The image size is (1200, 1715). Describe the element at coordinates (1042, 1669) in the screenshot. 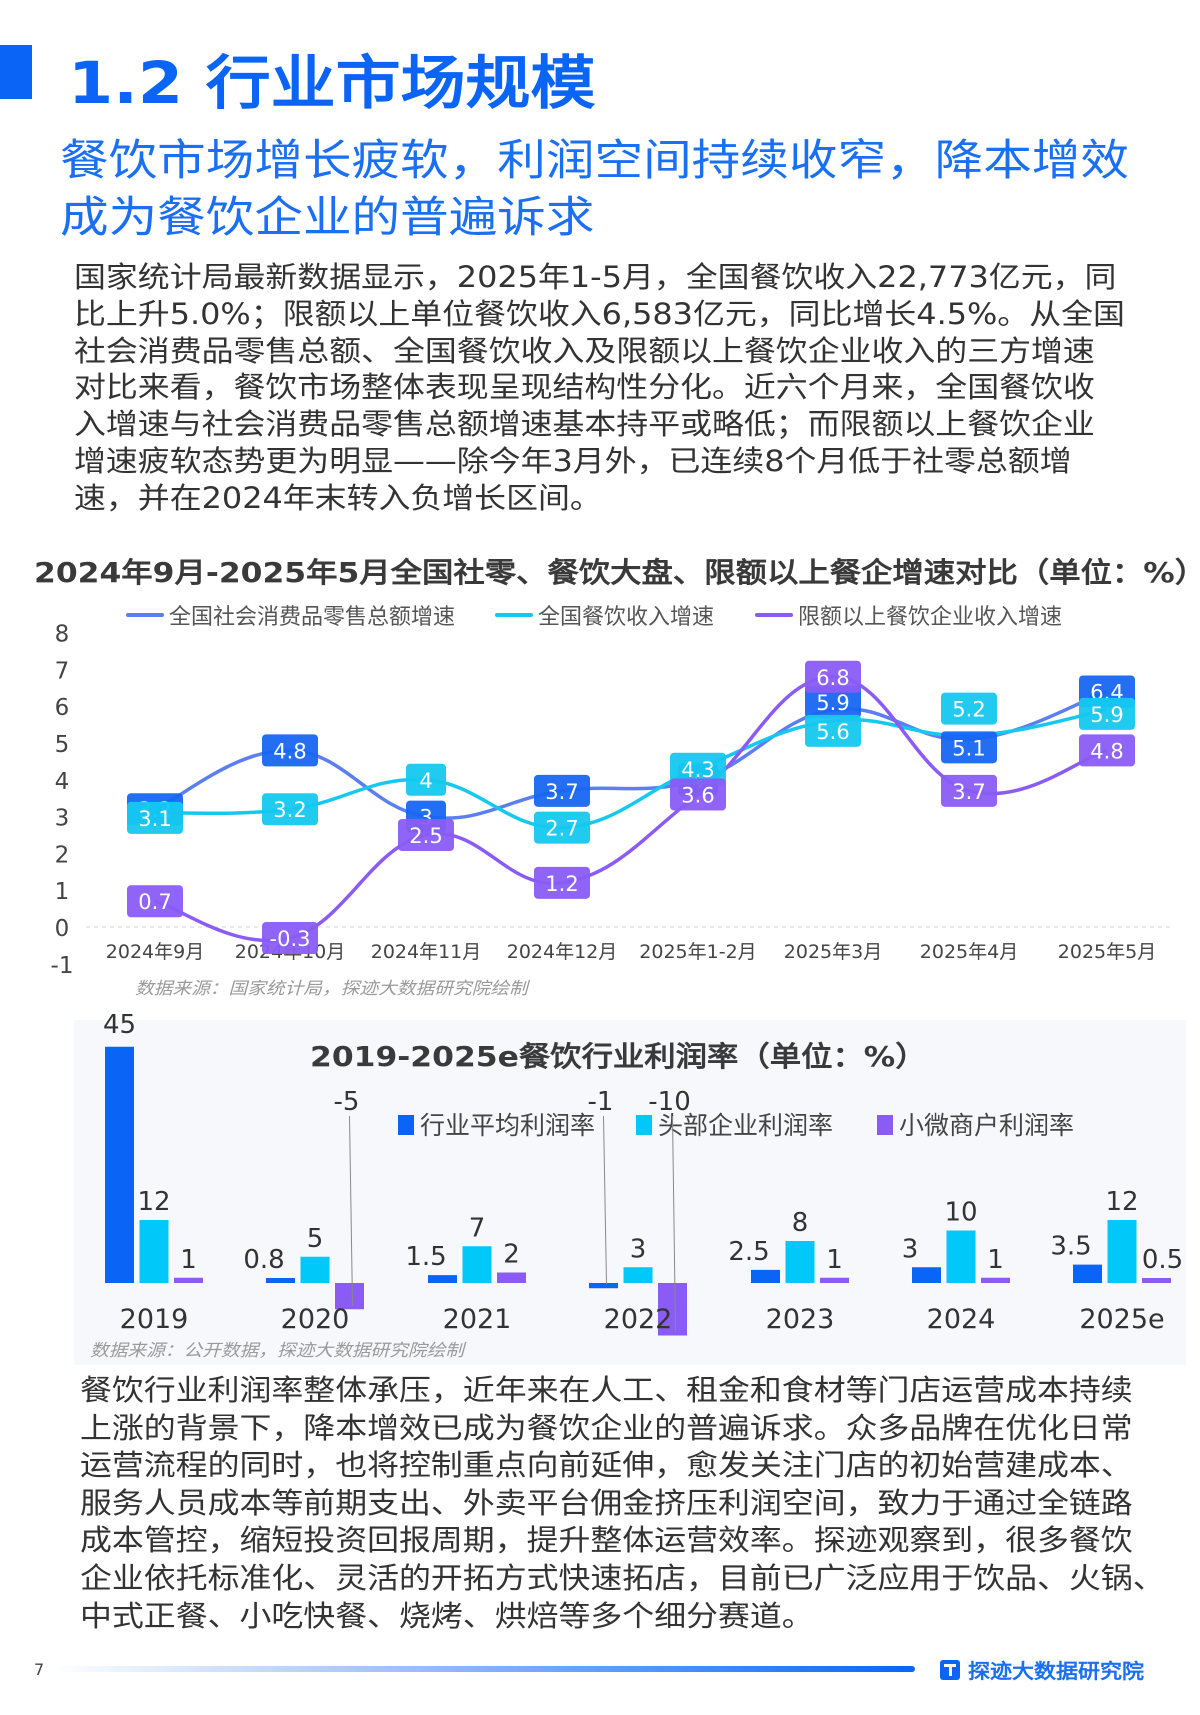

I see `footer-brand: 探迹大数据研究院` at that location.